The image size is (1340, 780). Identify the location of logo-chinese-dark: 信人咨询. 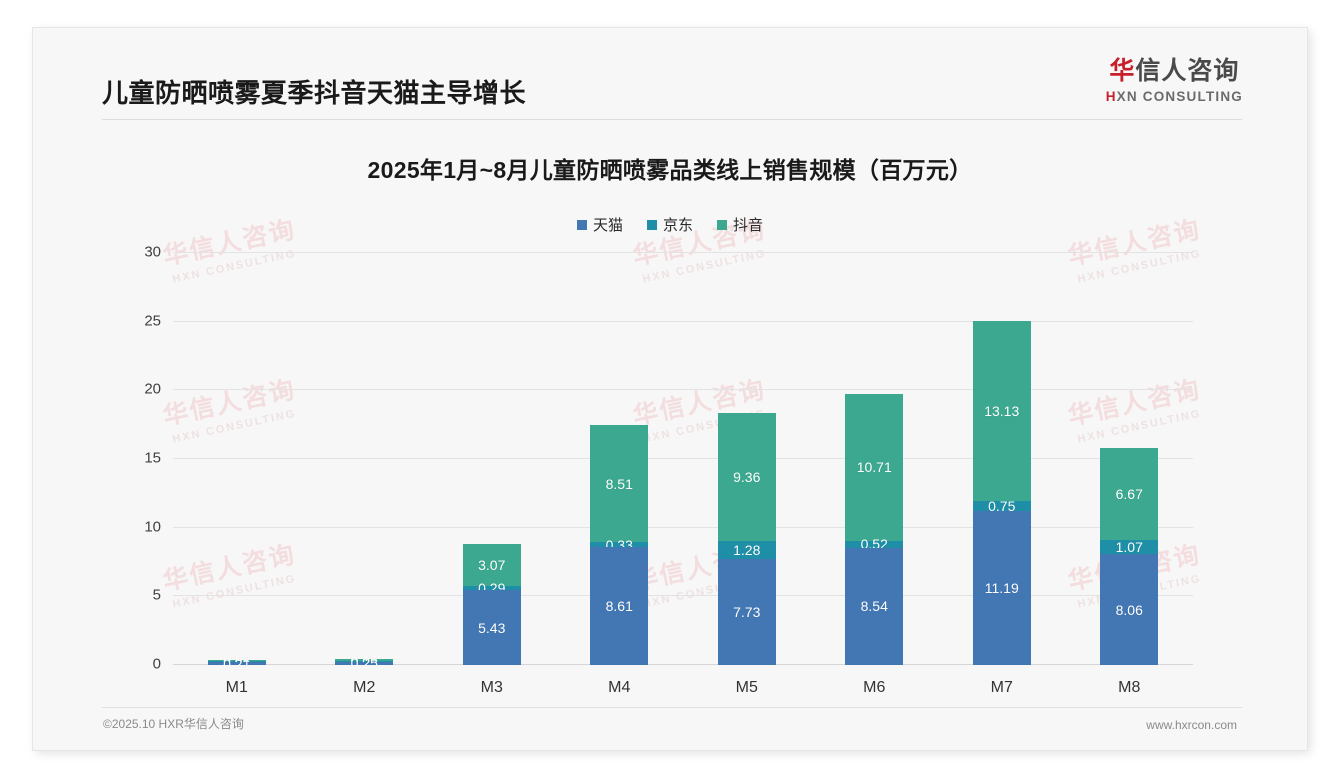
(1187, 71).